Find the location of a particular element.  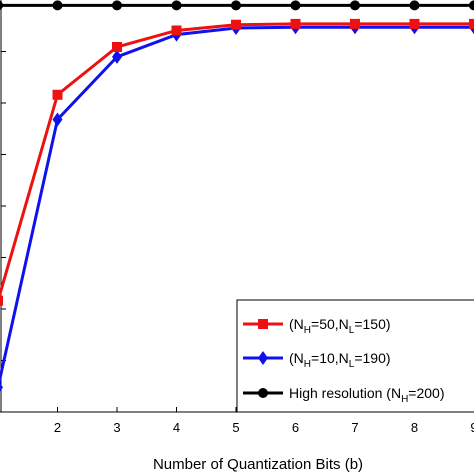

x-axis-label: Number of Quantization Bits (b) is located at coordinates (258, 464).